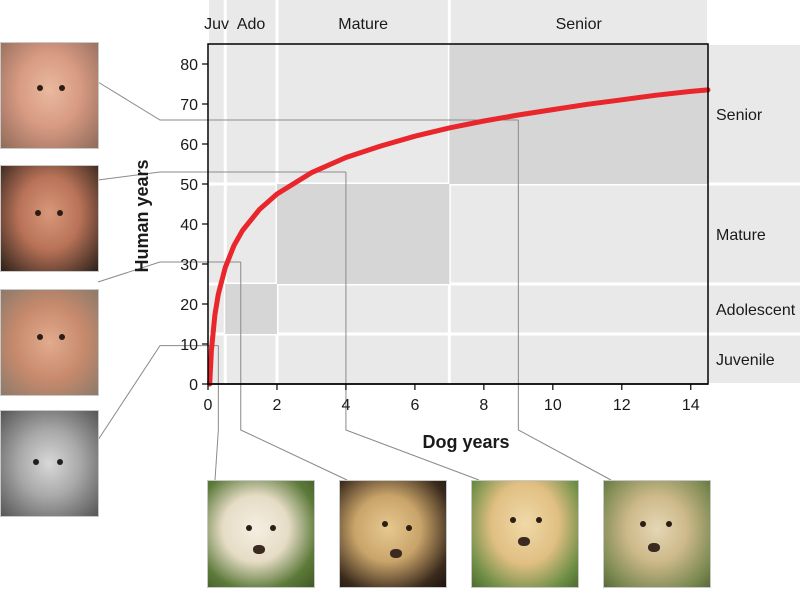  I want to click on dog-stage-label: Ado, so click(251, 24).